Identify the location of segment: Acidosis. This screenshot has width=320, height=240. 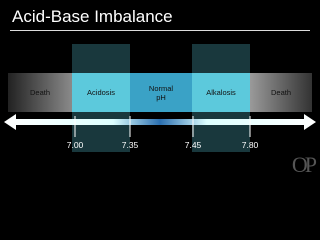
(101, 92).